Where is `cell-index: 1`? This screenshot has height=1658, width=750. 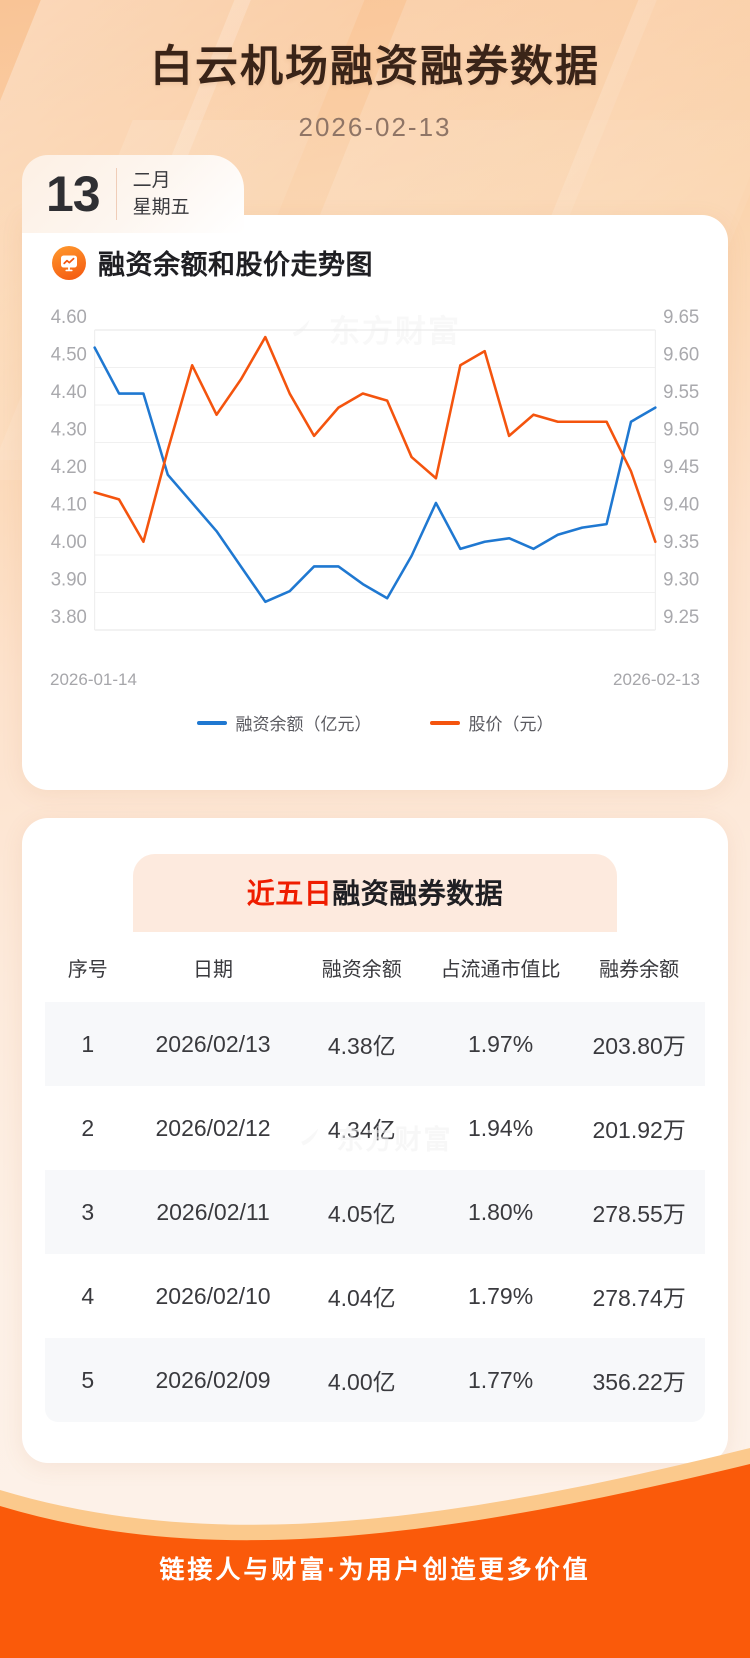
cell-index: 1 is located at coordinates (88, 1043).